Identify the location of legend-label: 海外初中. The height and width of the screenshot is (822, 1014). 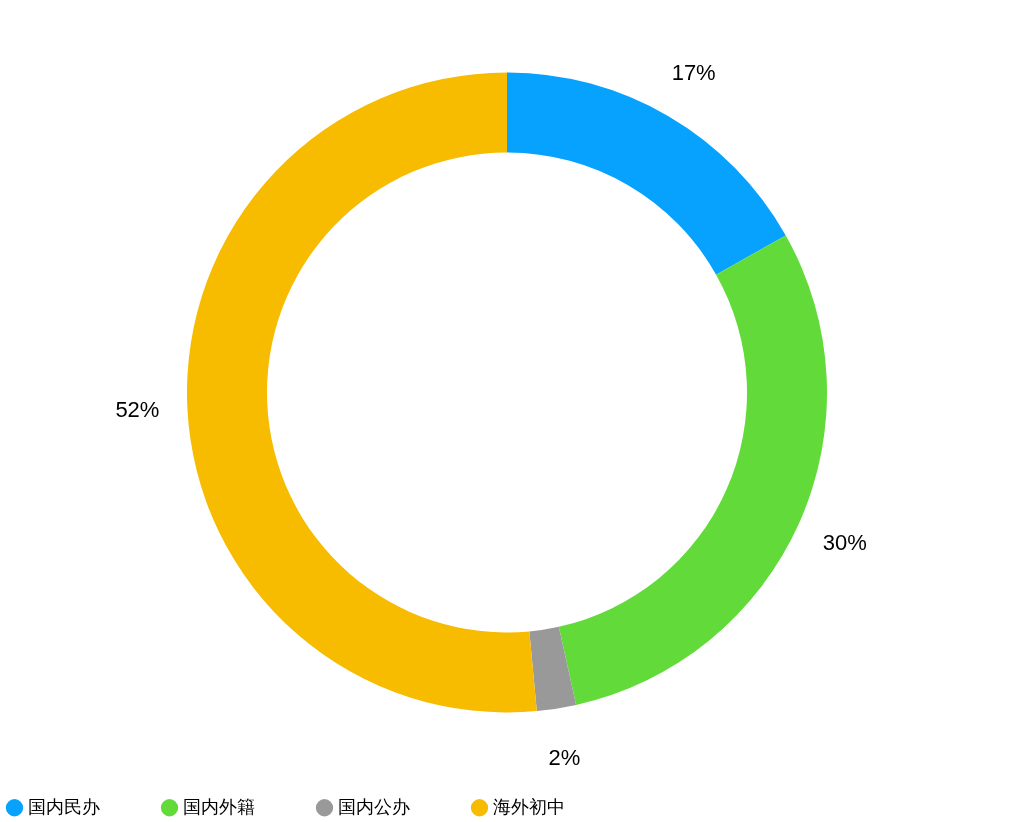
(529, 806).